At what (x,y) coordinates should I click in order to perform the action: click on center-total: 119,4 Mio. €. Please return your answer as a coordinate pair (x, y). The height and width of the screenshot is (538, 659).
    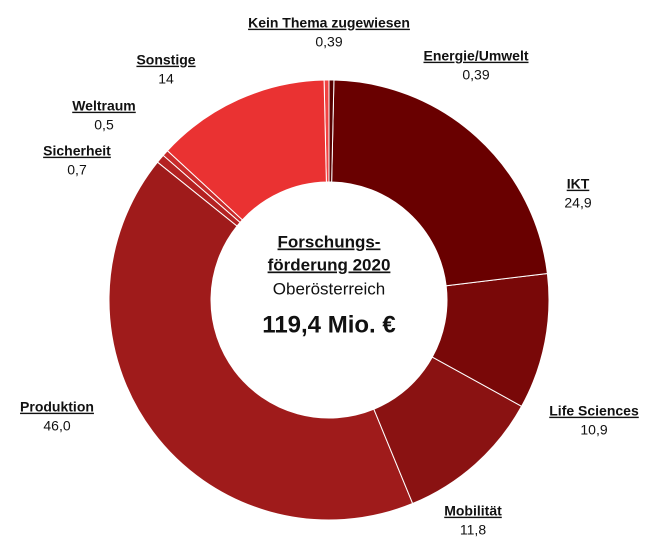
    Looking at the image, I should click on (328, 324).